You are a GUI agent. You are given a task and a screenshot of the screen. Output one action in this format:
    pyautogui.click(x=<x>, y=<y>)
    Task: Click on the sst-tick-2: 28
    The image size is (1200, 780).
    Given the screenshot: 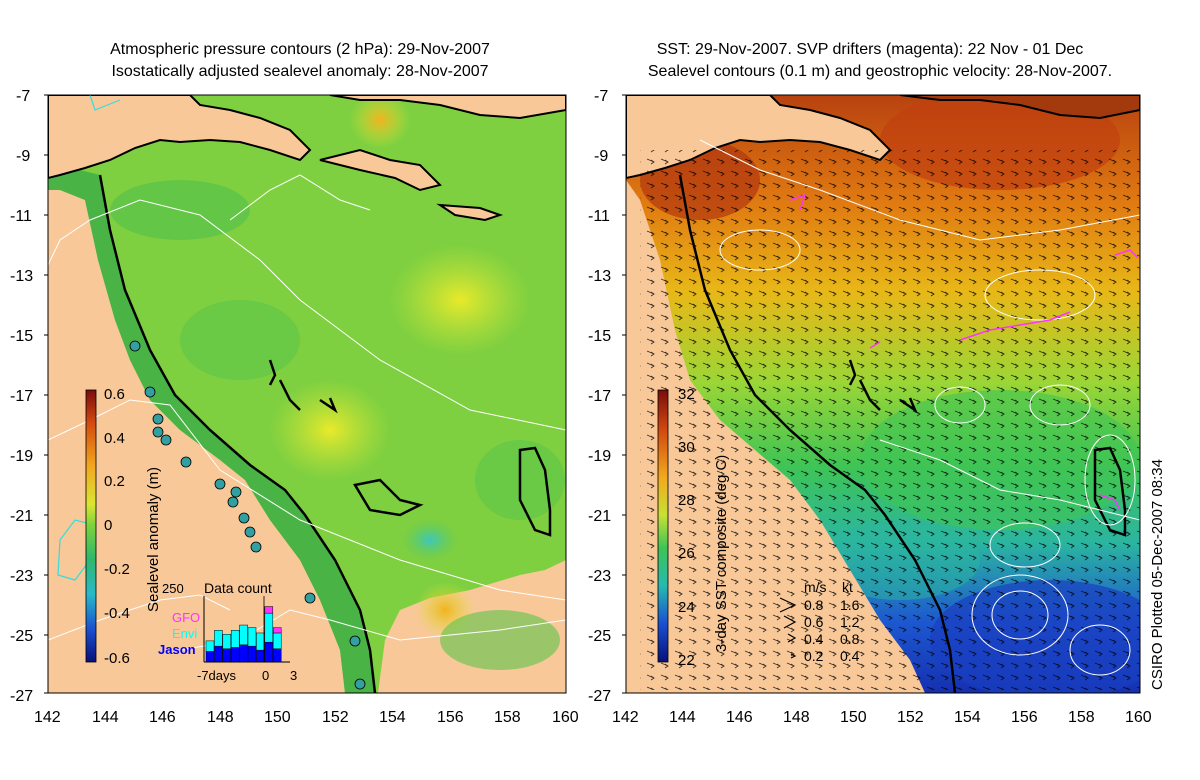 What is the action you would take?
    pyautogui.click(x=686, y=500)
    